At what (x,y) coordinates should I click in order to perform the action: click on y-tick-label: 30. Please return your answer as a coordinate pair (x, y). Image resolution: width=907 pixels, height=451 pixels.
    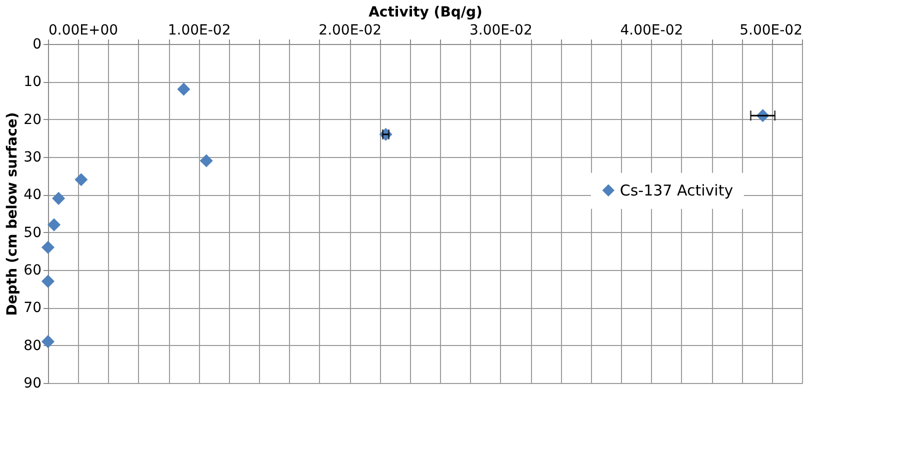
    Looking at the image, I should click on (33, 158).